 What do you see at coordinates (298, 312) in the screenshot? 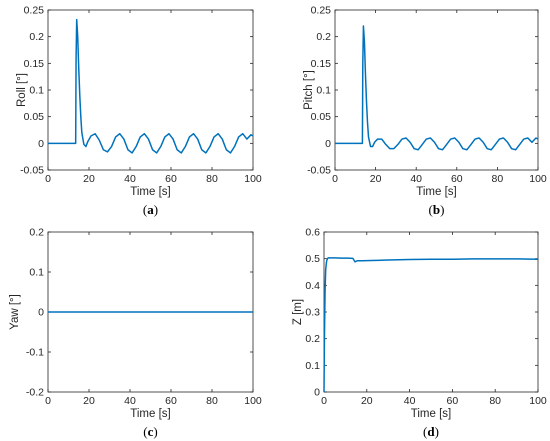
I see `y-axis-label: Z [m]` at bounding box center [298, 312].